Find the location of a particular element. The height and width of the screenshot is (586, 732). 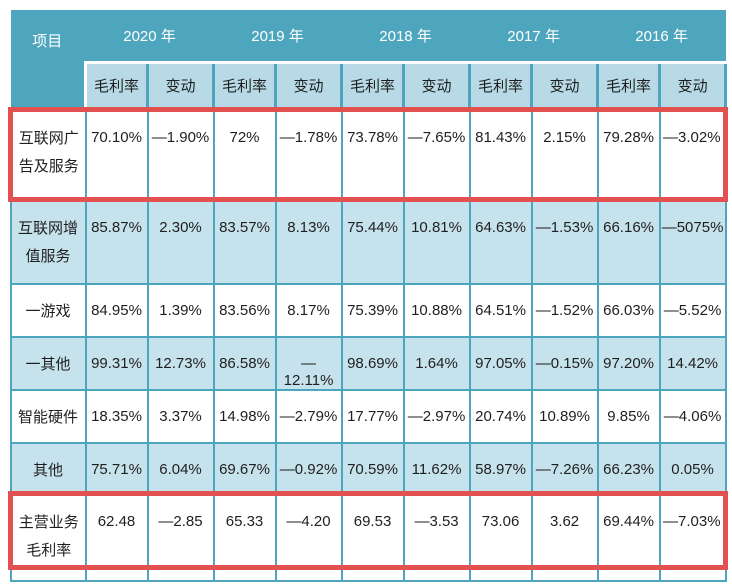

cell-value: 17.77% is located at coordinates (372, 416).